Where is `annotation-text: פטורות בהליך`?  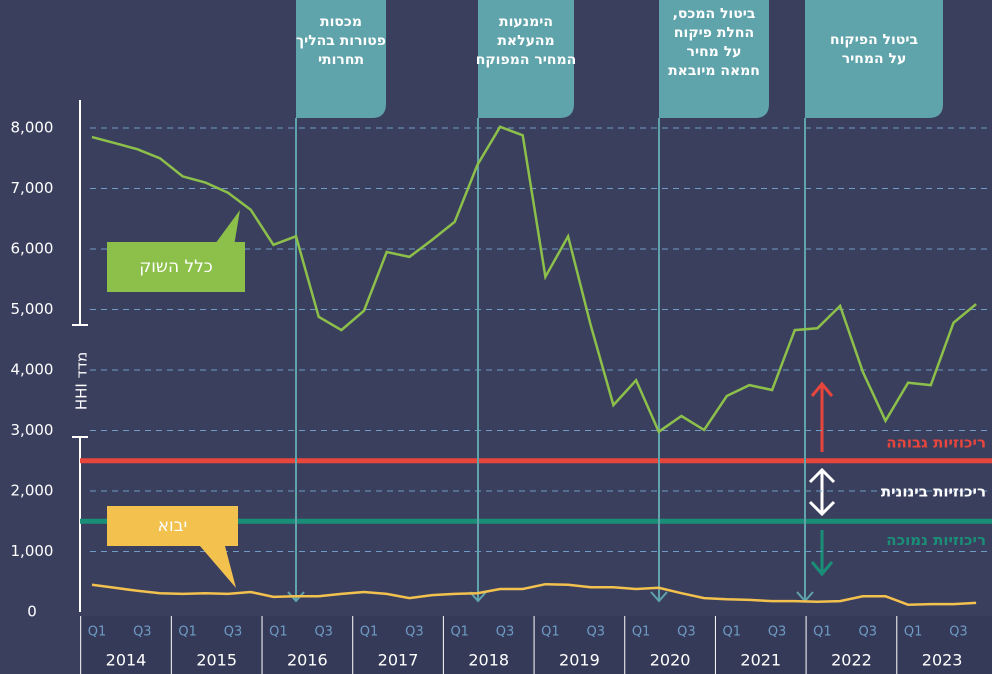
annotation-text: פטורות בהליך is located at coordinates (341, 41).